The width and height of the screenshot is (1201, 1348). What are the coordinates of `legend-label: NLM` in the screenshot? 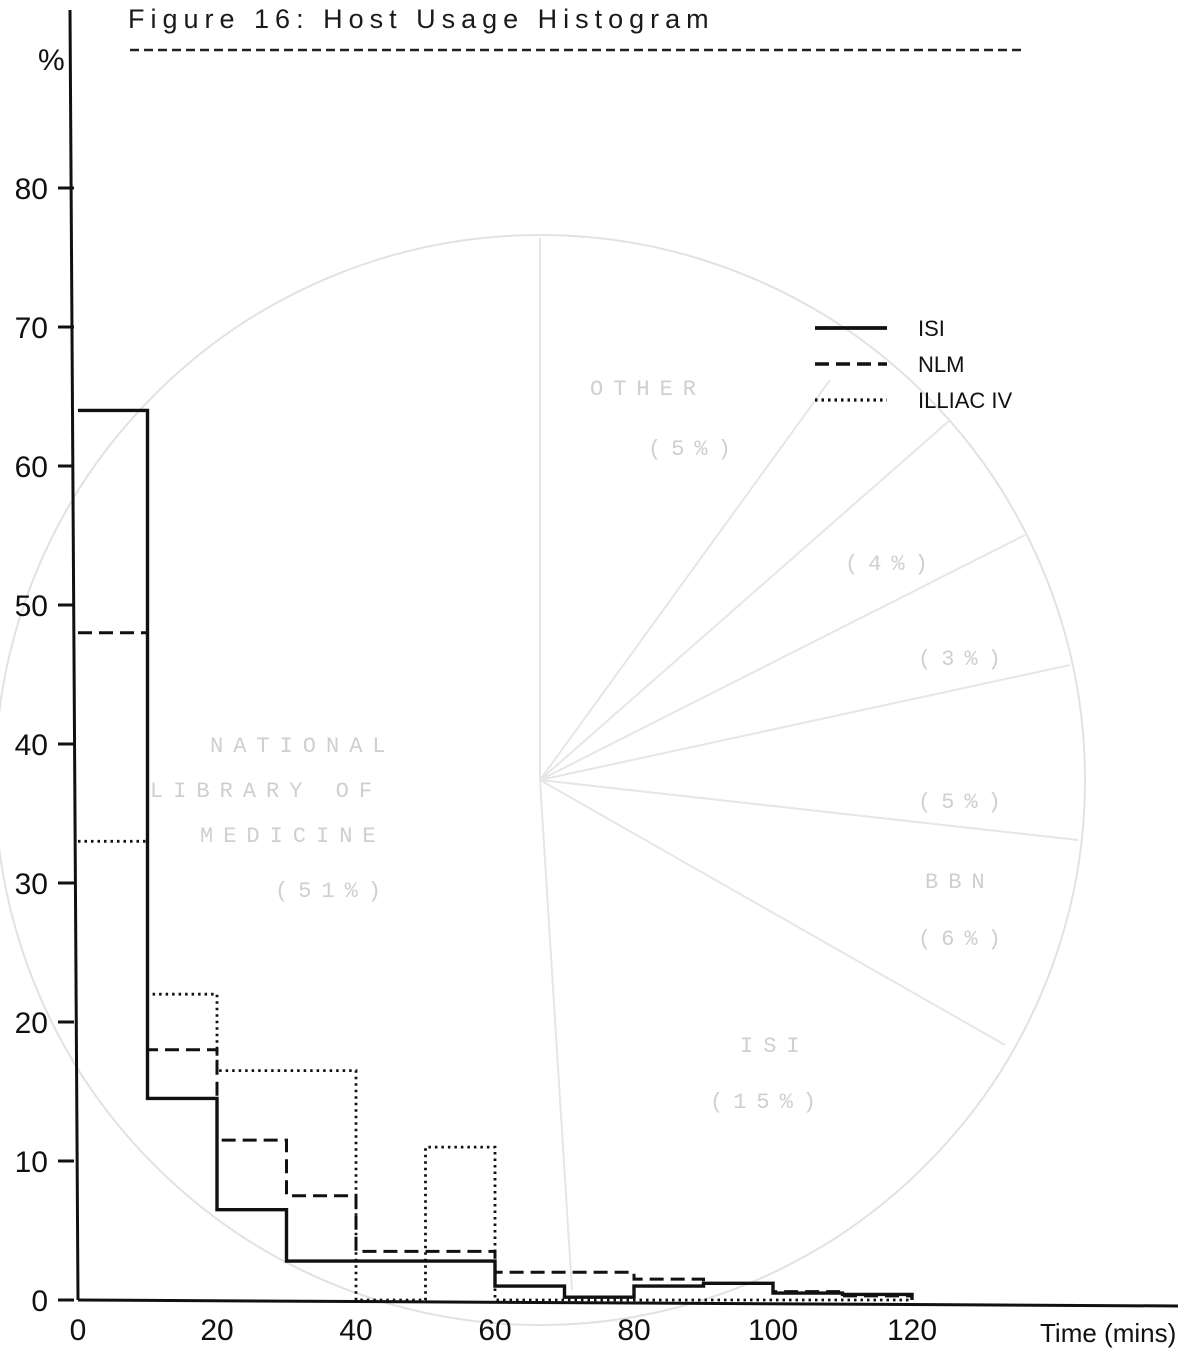 It's located at (941, 364).